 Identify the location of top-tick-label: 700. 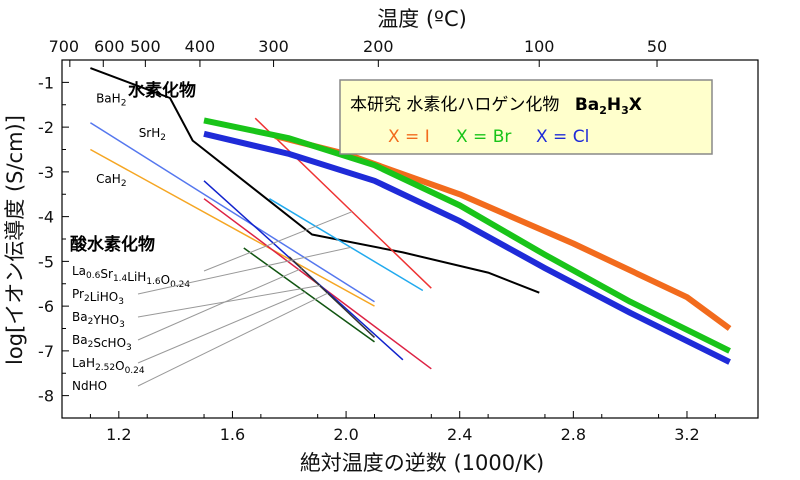
(64, 46).